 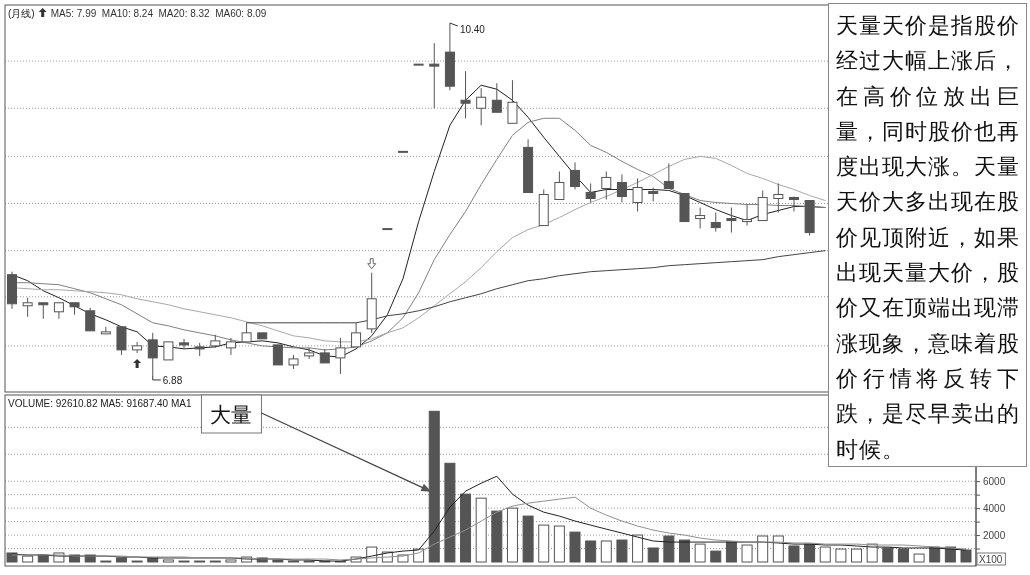 I want to click on y-tick-label: 4000, so click(x=994, y=508).